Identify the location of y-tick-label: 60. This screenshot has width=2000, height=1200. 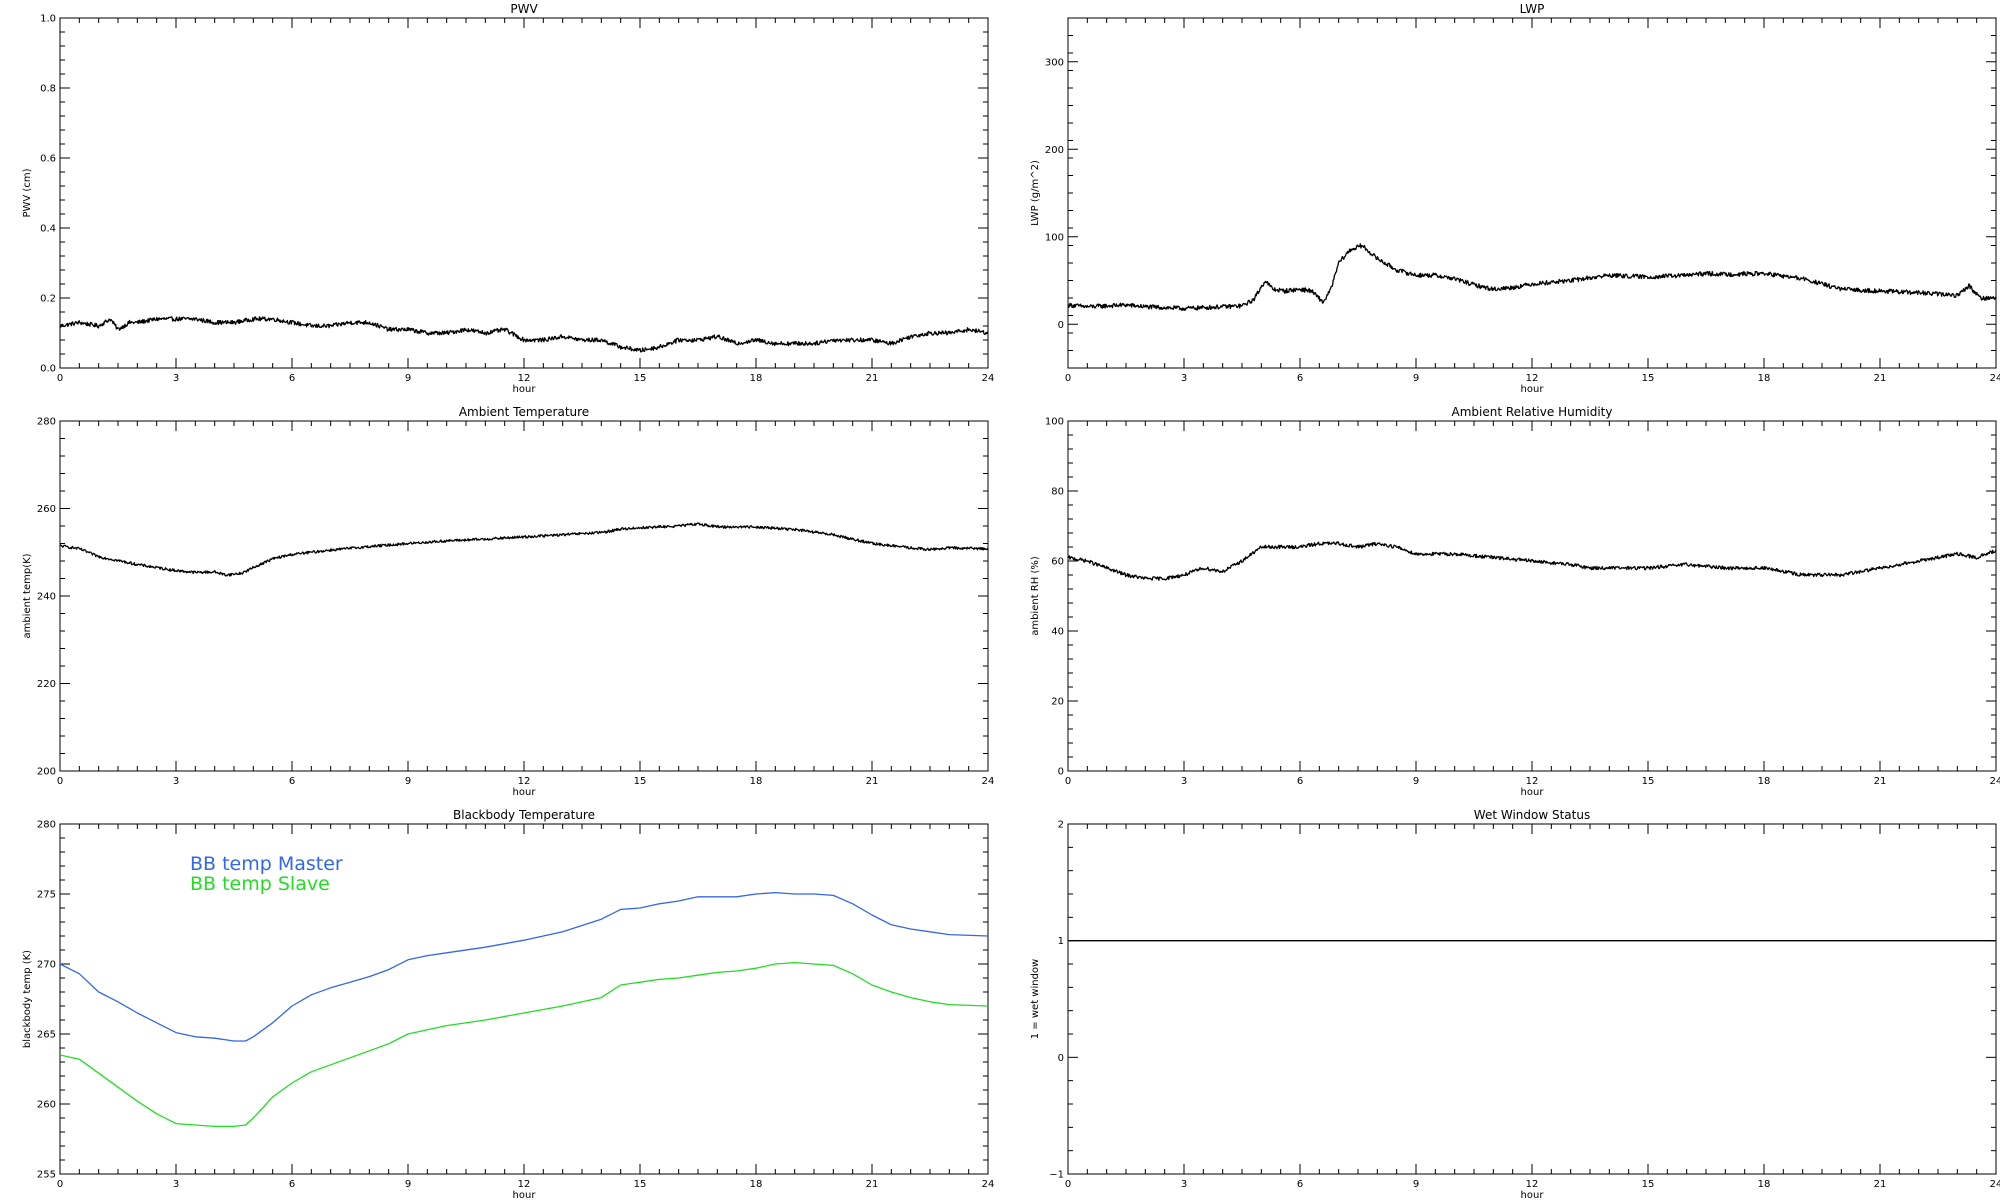
(1057, 562).